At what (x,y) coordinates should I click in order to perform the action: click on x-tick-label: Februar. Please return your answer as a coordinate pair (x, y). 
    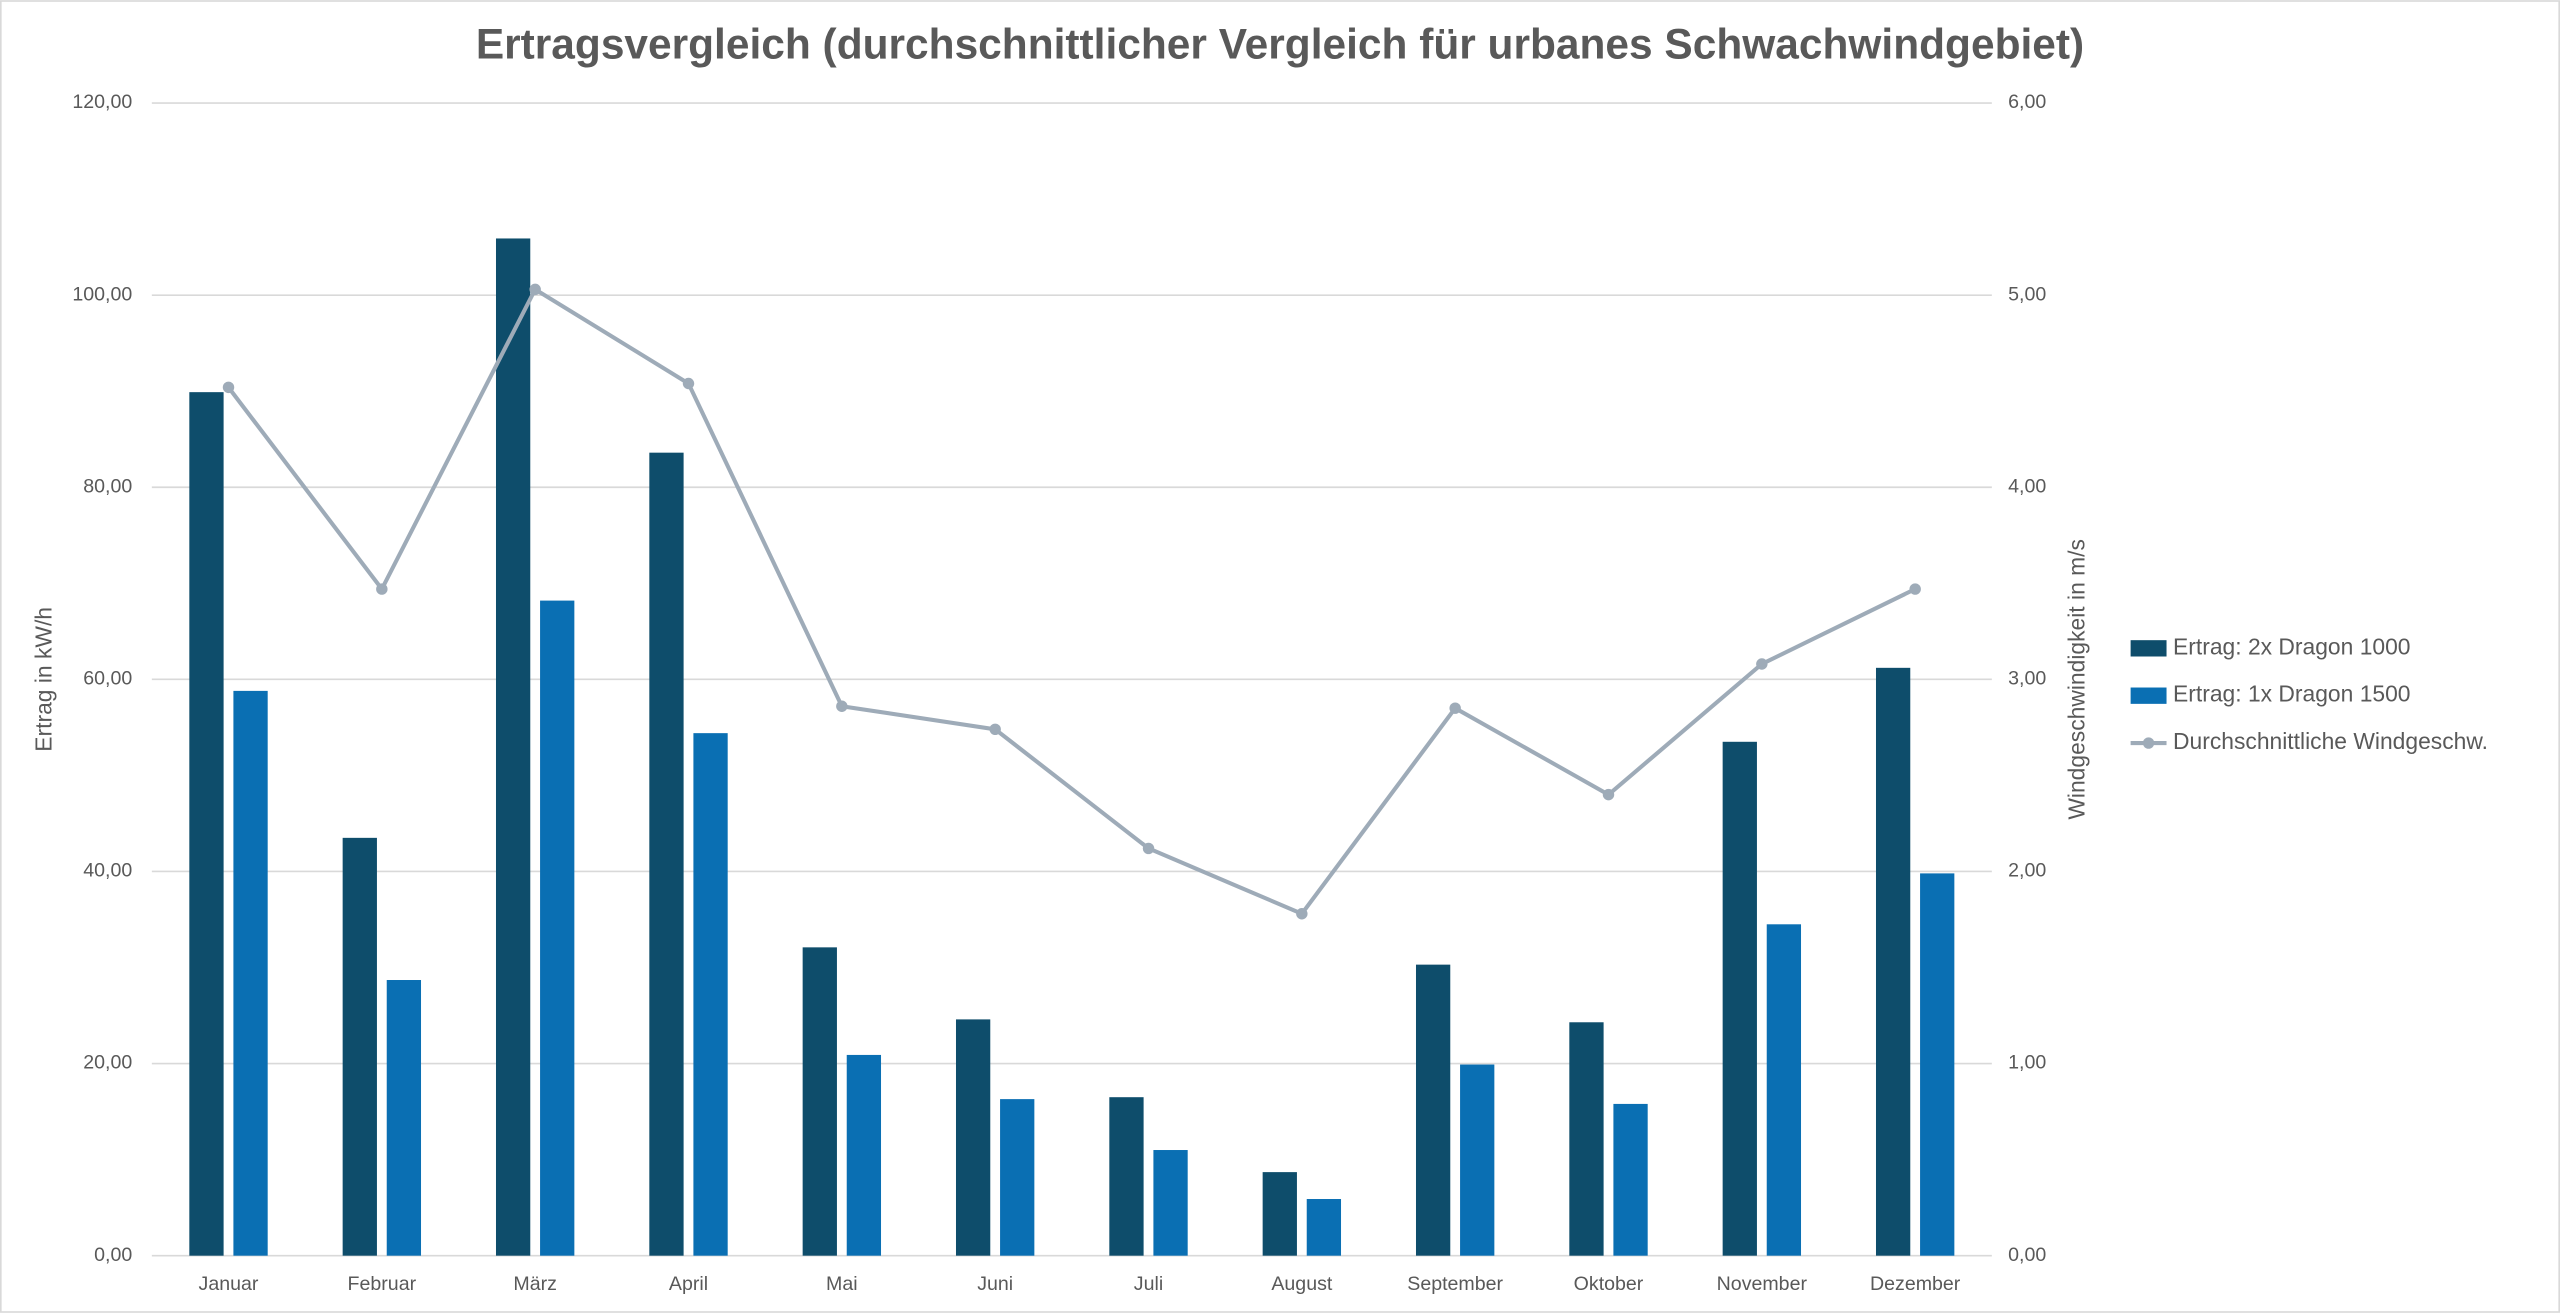
    Looking at the image, I should click on (382, 1284).